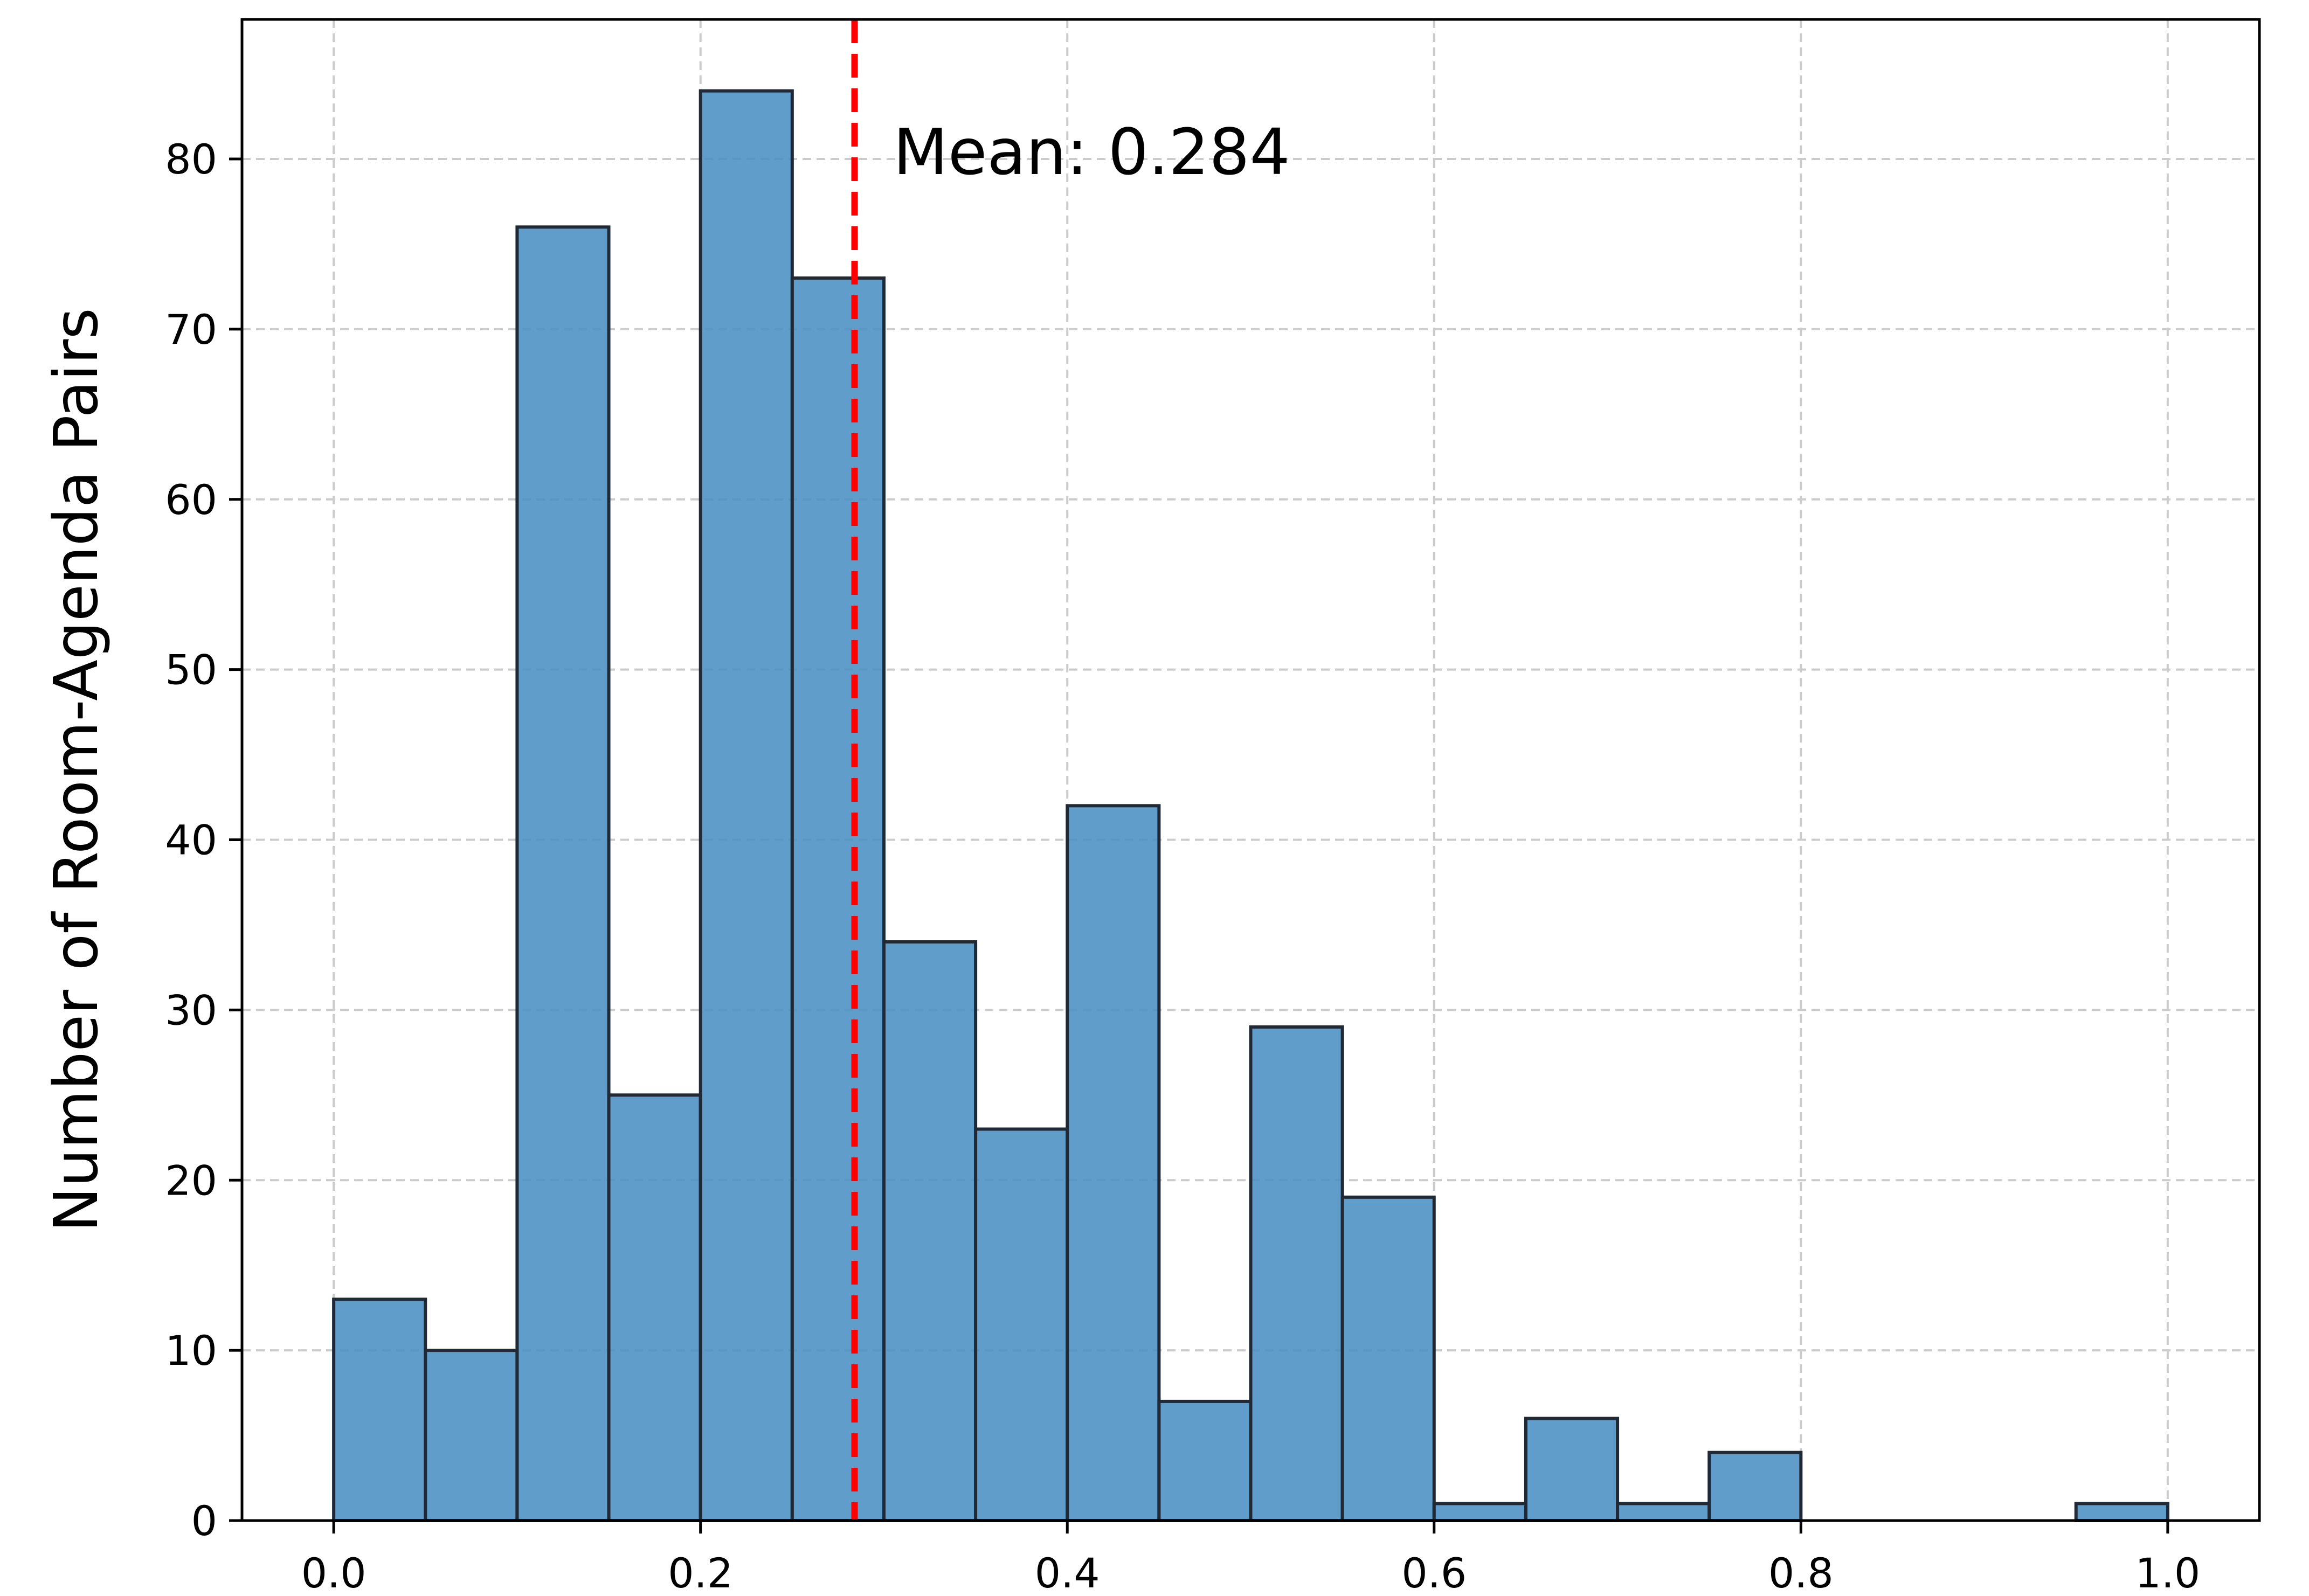 This screenshot has width=2309, height=1596. What do you see at coordinates (191, 840) in the screenshot?
I see `y-tick-label: 40` at bounding box center [191, 840].